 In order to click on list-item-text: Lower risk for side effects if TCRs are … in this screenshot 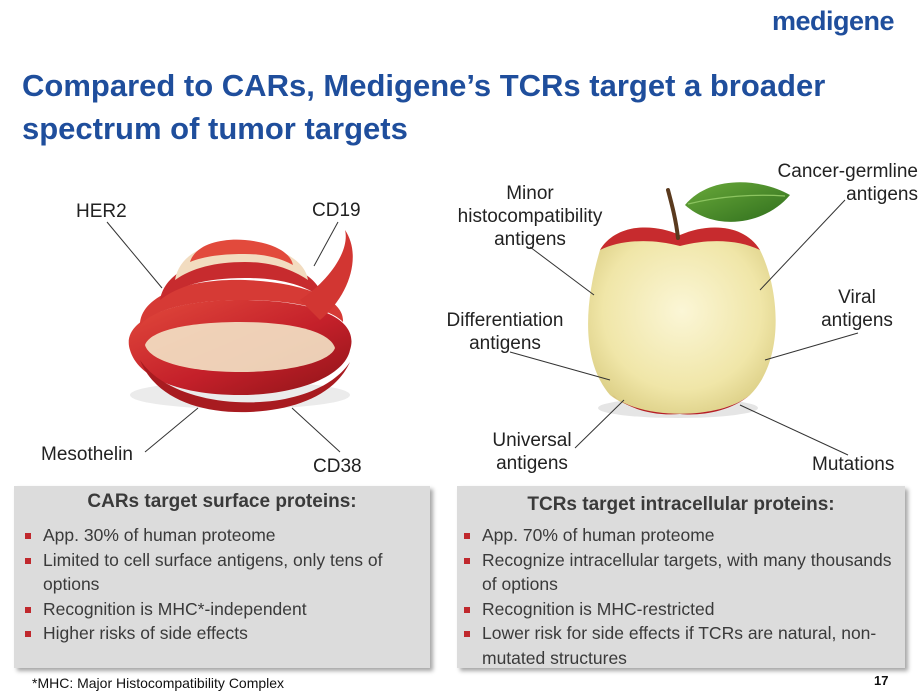, I will do `click(679, 645)`.